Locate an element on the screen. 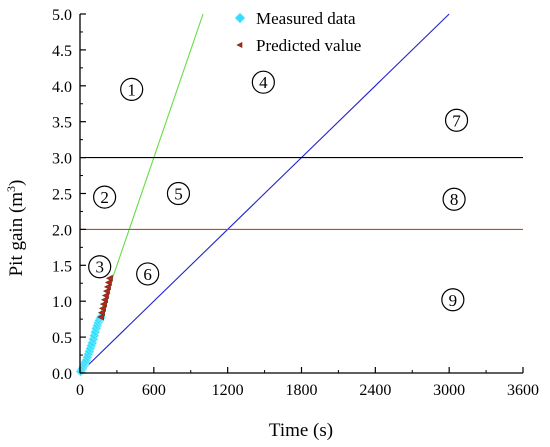  x-tick-label: 3600 is located at coordinates (523, 390).